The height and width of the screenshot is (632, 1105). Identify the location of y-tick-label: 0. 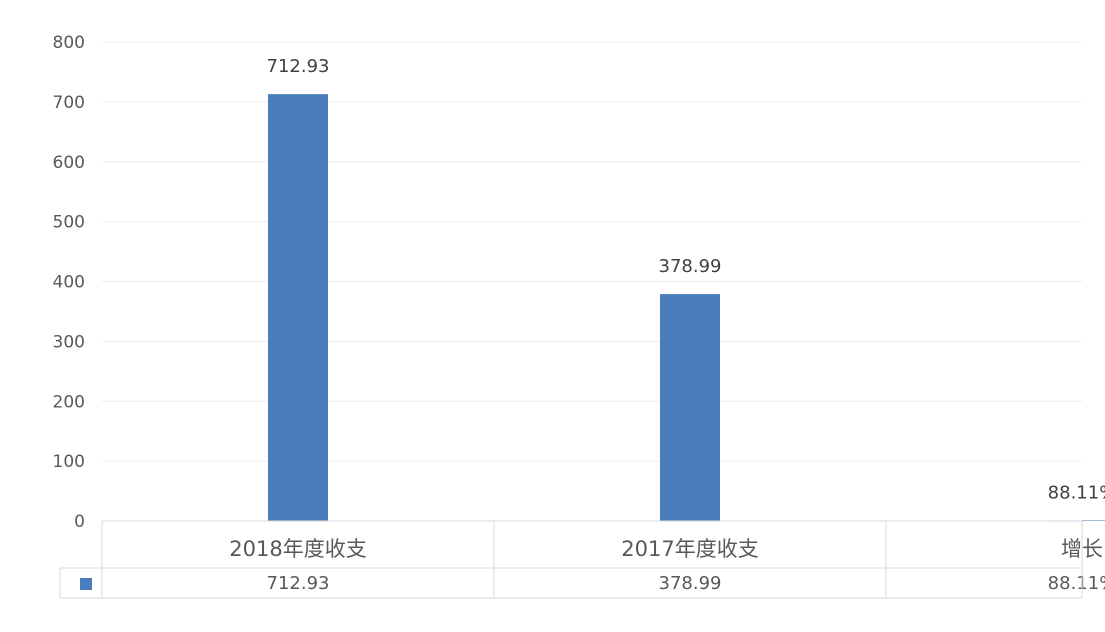
(79, 522).